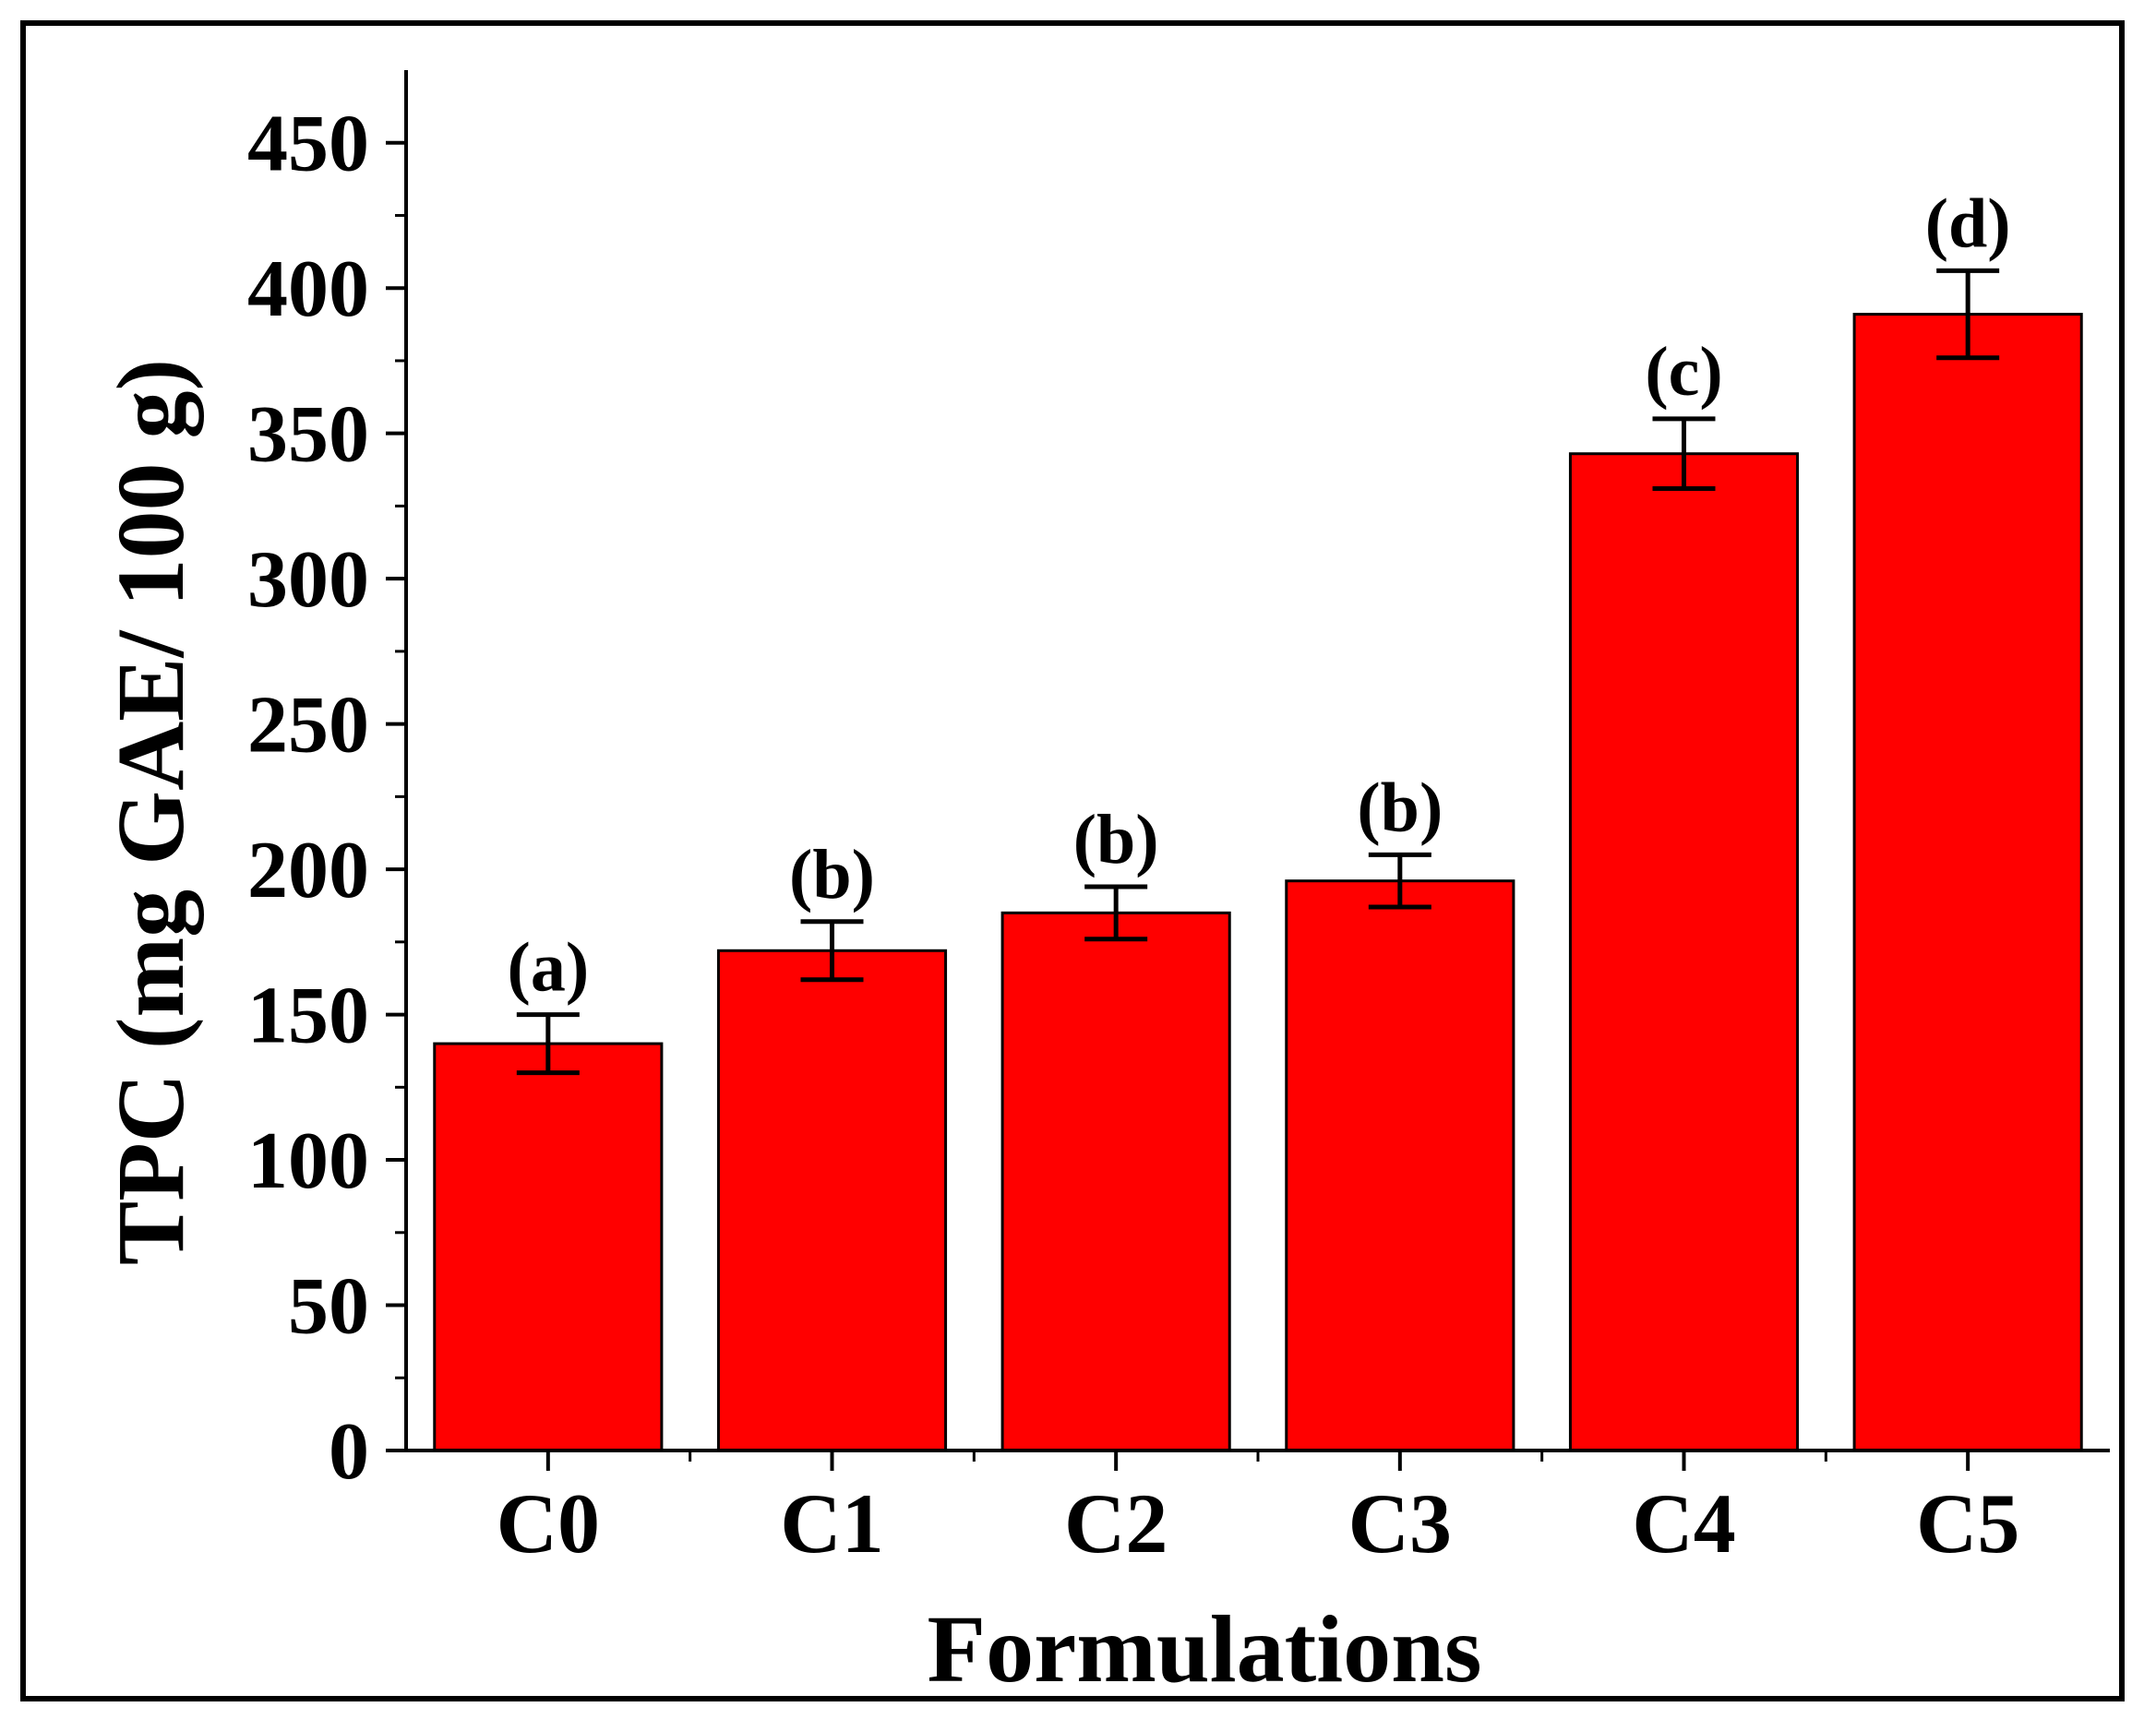 The image size is (2156, 1731). What do you see at coordinates (1968, 314) in the screenshot?
I see `error-bar-c5` at bounding box center [1968, 314].